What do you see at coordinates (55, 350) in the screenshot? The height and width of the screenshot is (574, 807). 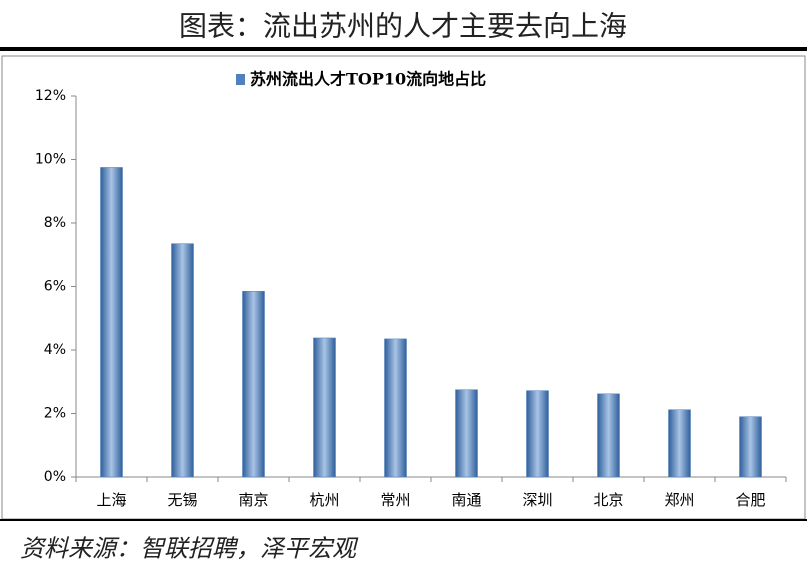 I see `y-tick-label: 4%` at bounding box center [55, 350].